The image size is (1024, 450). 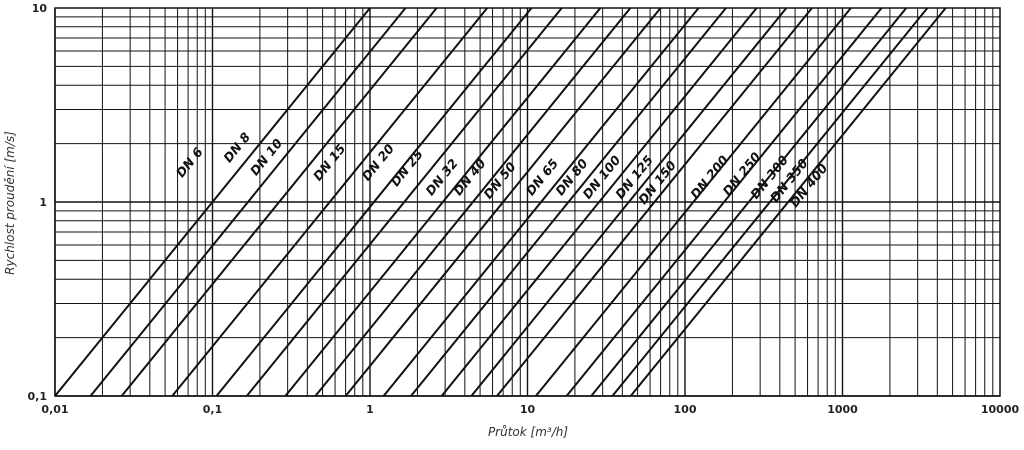 I want to click on x-axis-label: Průtok [m³/h], so click(x=528, y=432).